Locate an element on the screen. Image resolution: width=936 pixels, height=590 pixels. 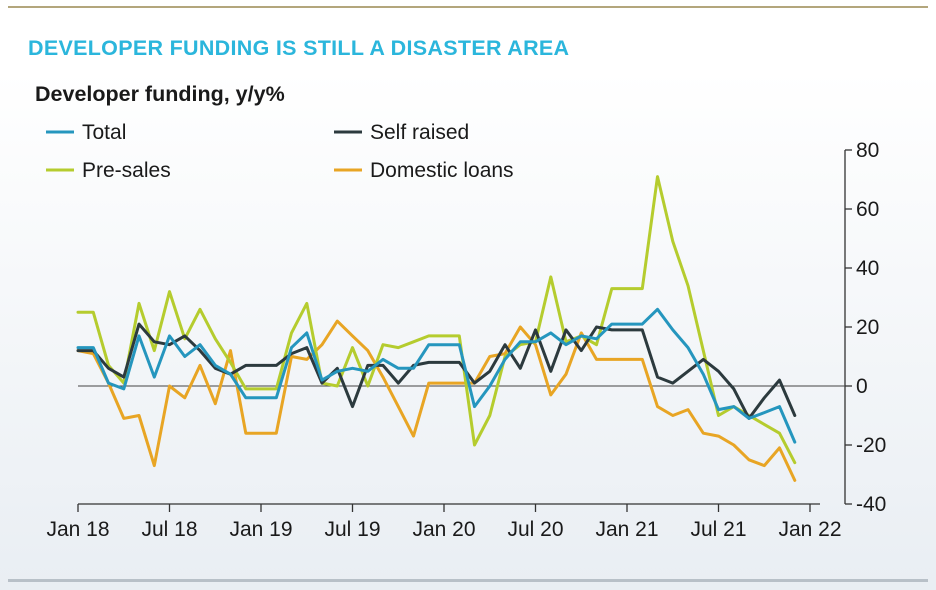
x-tick-label: Jul 18 is located at coordinates (169, 529).